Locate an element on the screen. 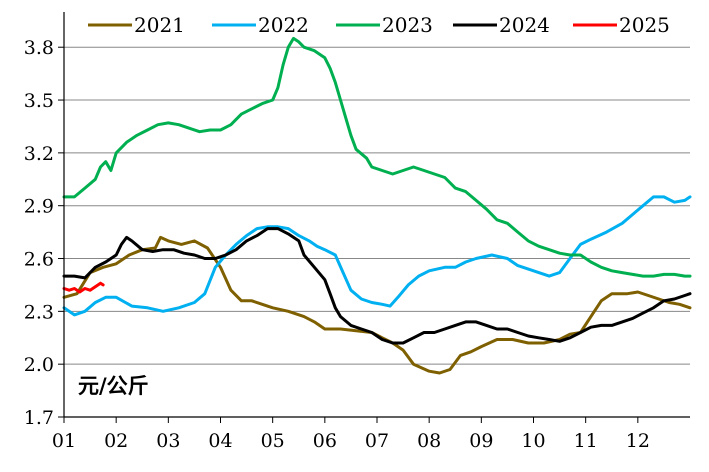  legend-label-2025: 2025 is located at coordinates (644, 25).